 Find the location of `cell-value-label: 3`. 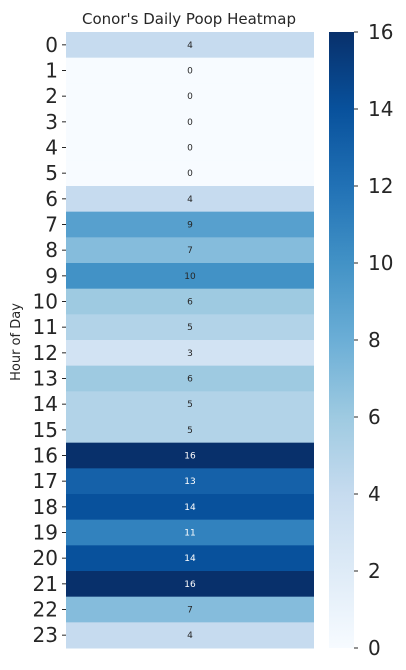

cell-value-label: 3 is located at coordinates (190, 354).